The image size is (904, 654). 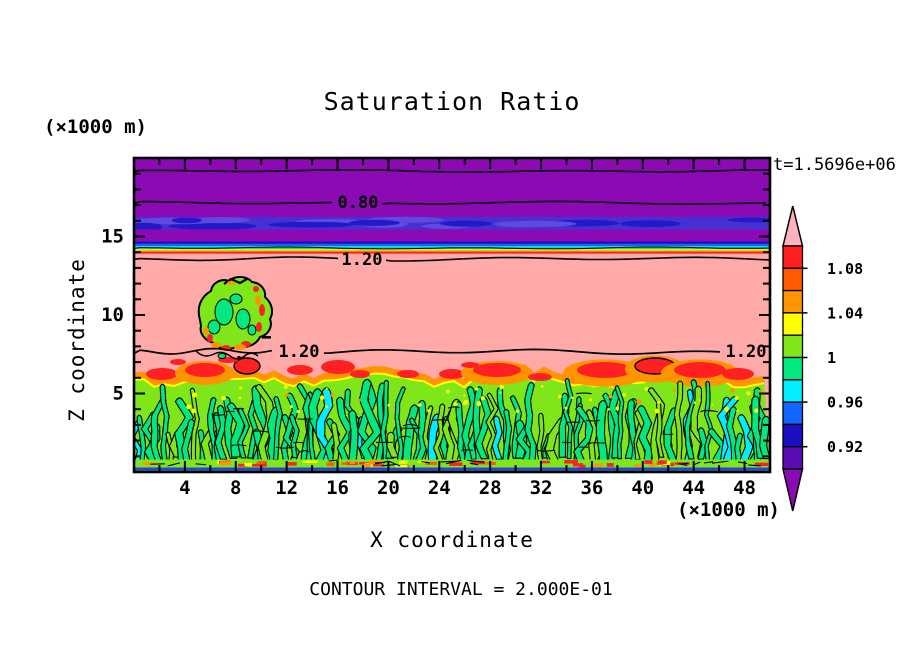 I want to click on contour-1.00, so click(x=452, y=248).